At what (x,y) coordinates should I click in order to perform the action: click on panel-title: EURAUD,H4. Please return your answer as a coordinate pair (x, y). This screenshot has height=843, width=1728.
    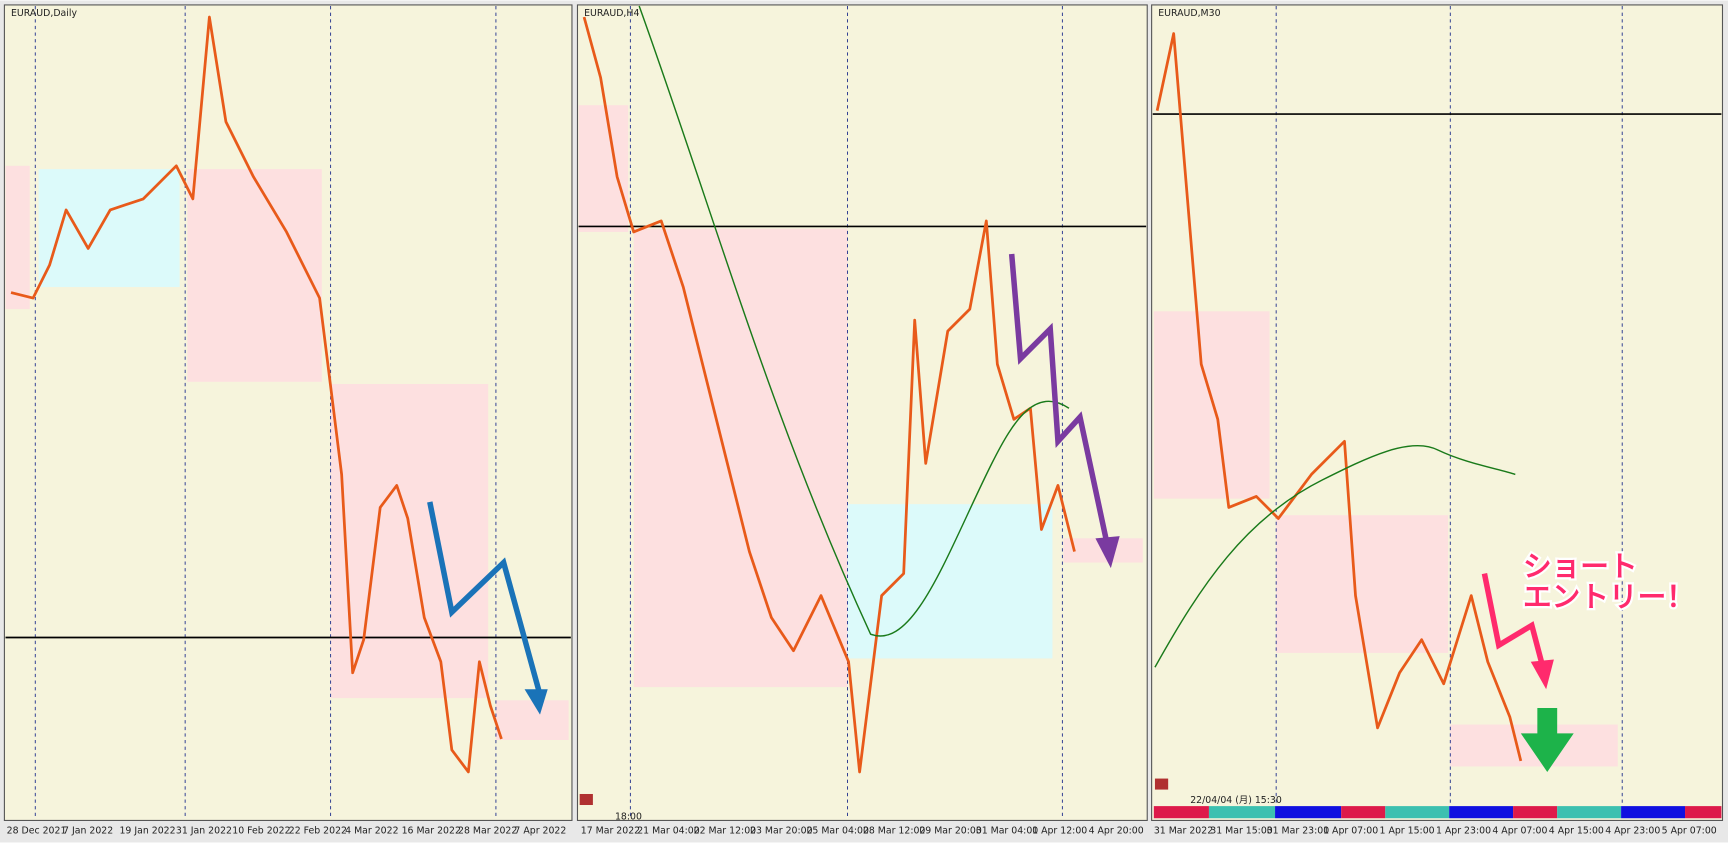
    Looking at the image, I should click on (611, 13).